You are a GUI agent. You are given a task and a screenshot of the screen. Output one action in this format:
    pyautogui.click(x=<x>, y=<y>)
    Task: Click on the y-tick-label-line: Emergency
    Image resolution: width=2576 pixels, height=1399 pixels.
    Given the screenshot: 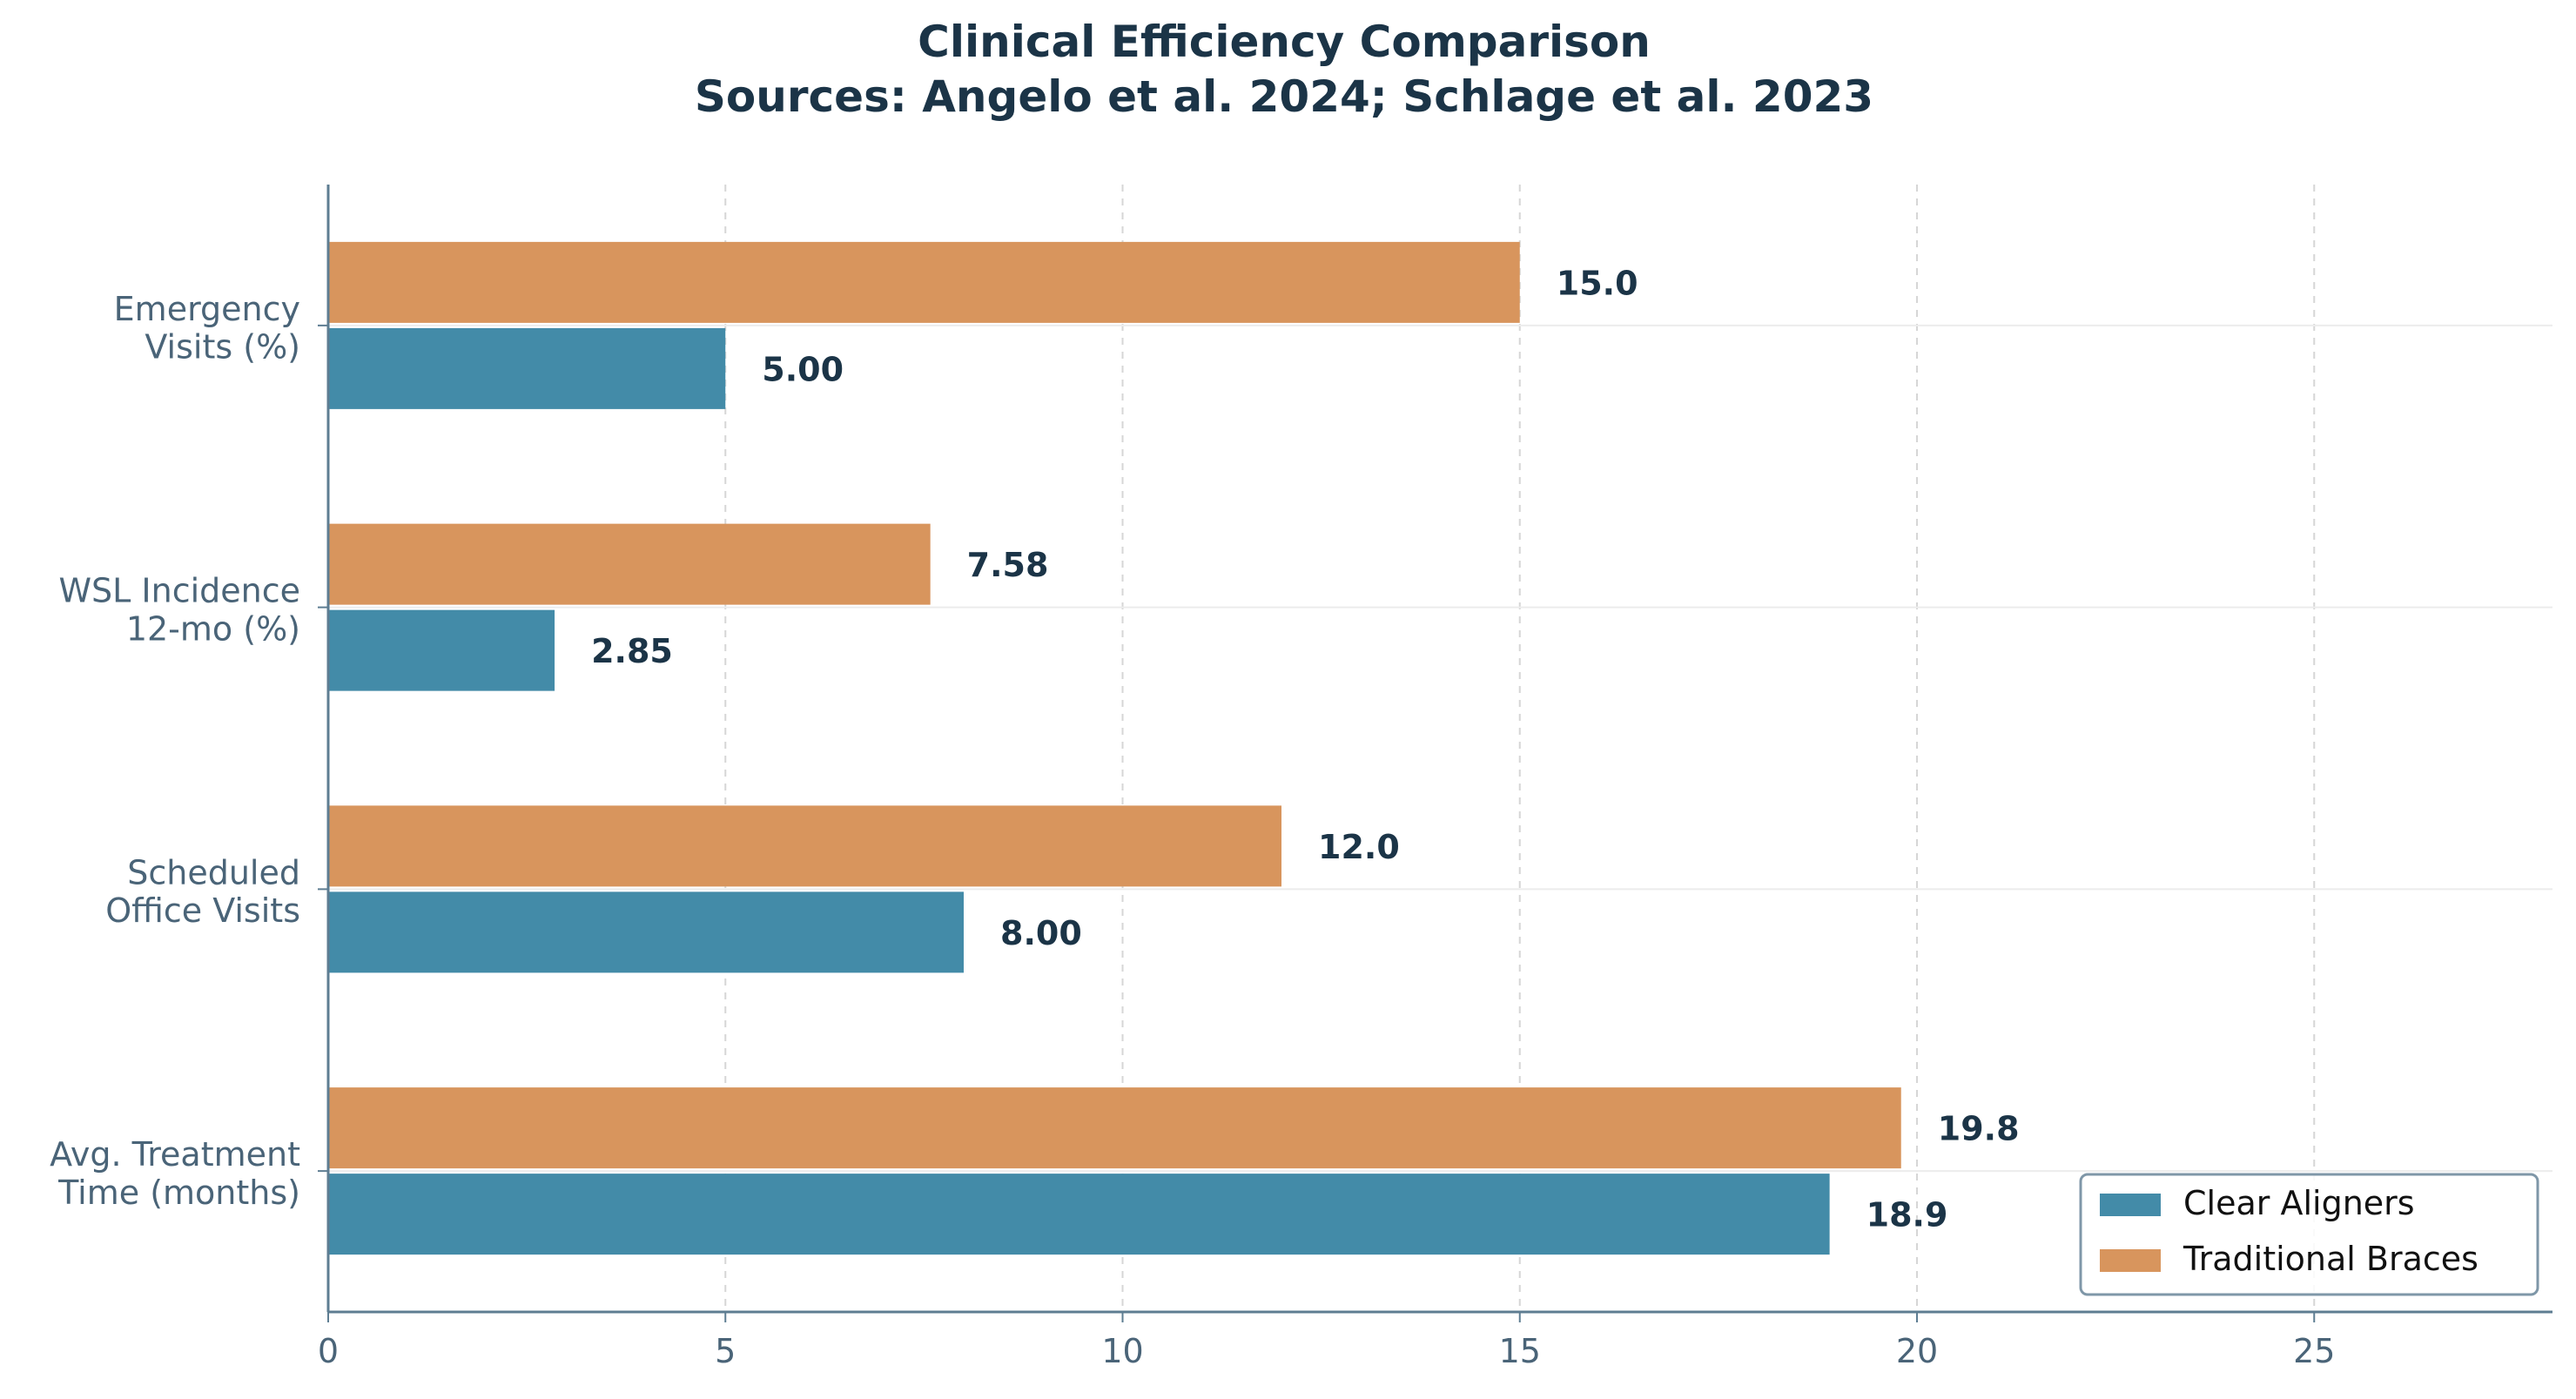 What is the action you would take?
    pyautogui.click(x=207, y=309)
    